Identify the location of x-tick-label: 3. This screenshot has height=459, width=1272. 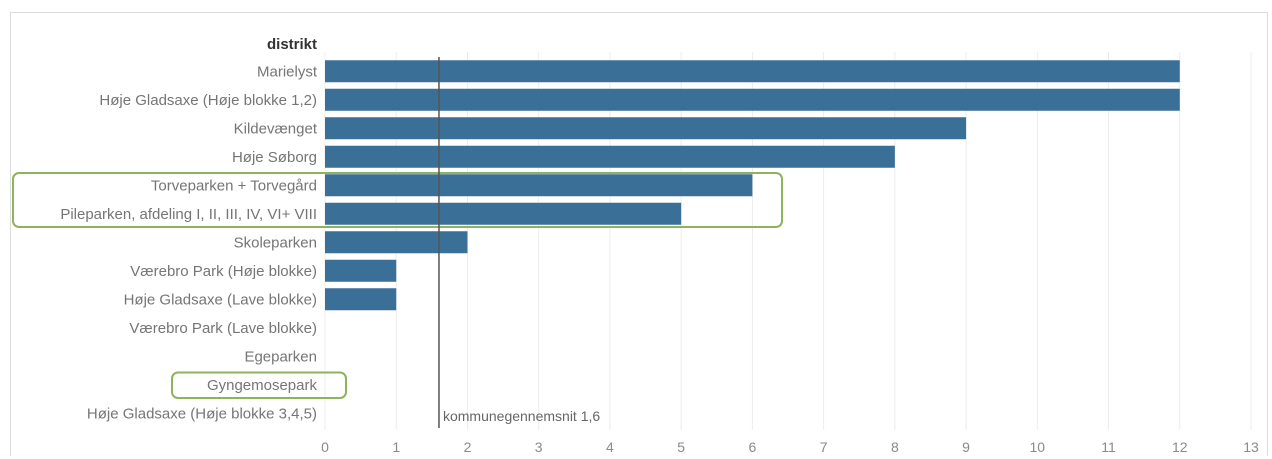
(539, 447).